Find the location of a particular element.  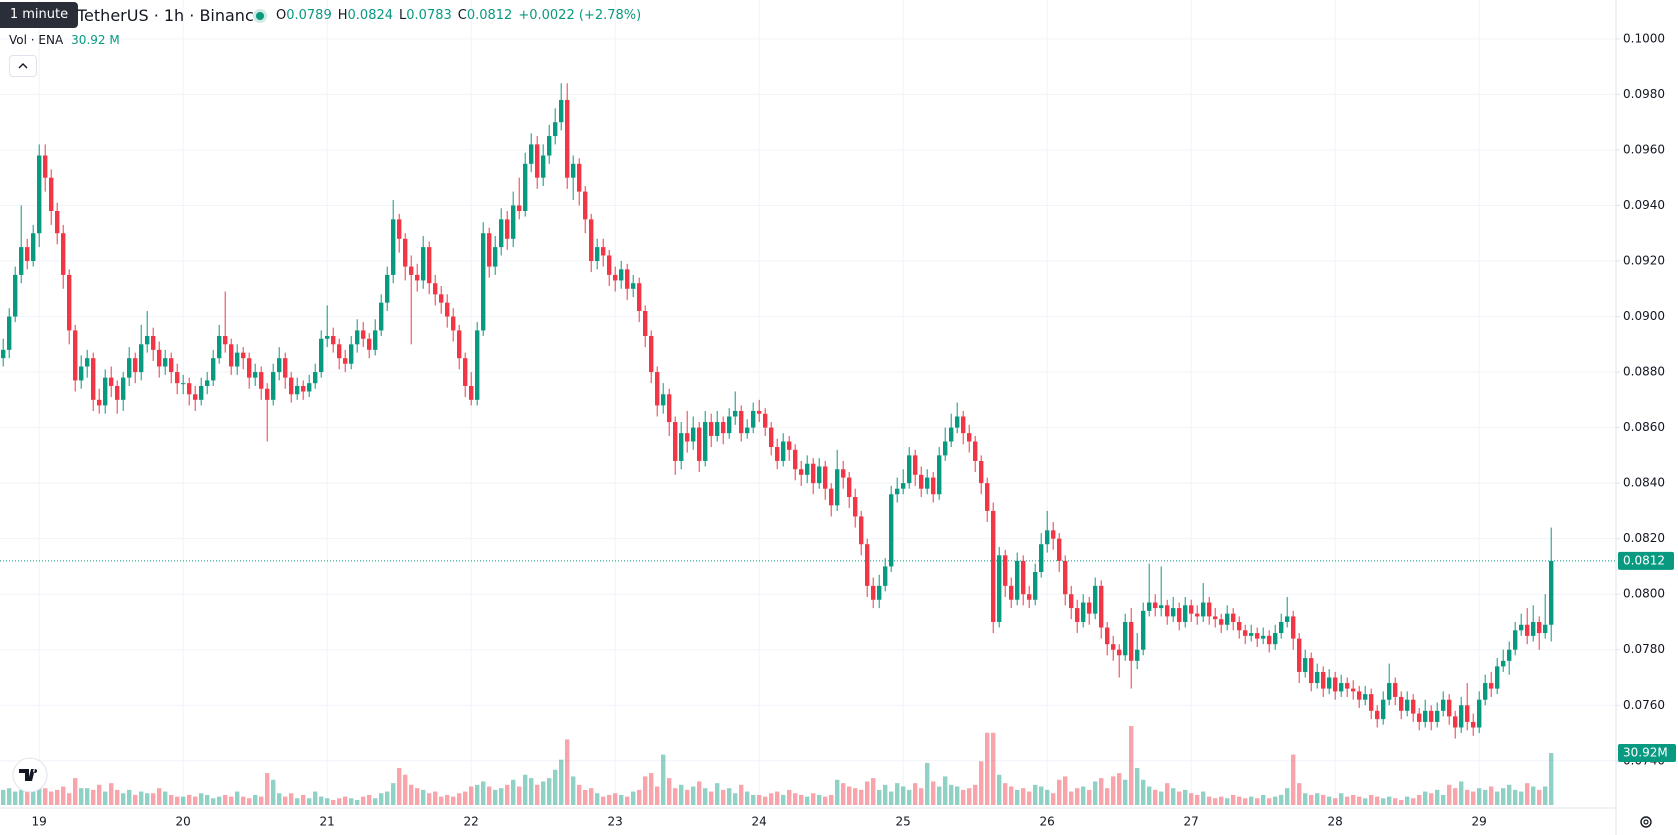

symbol-title: TetherUS · 1h · Binance is located at coordinates (170, 15).